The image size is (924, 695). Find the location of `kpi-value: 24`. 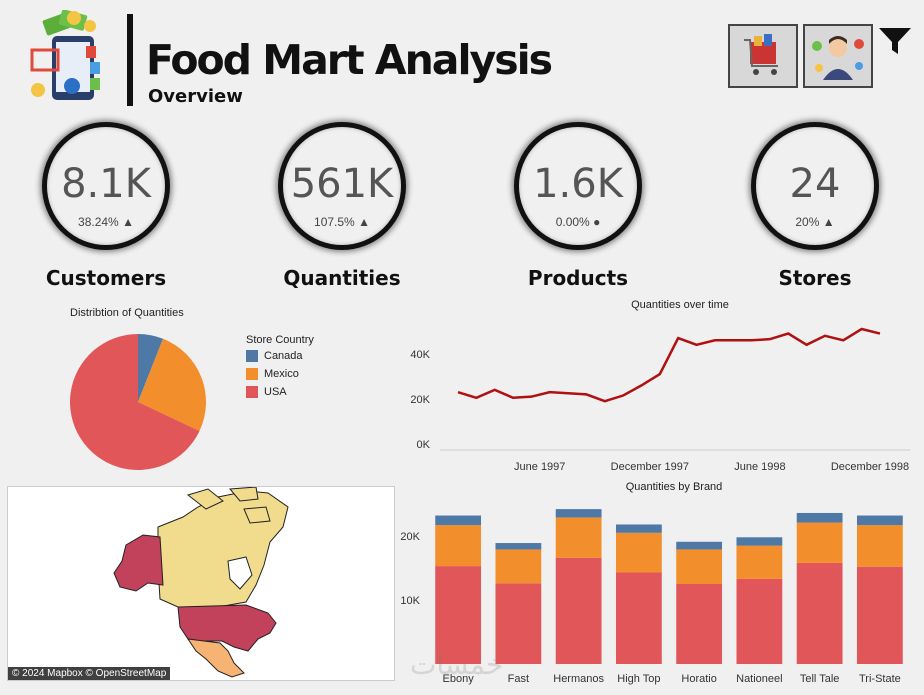

kpi-value: 24 is located at coordinates (815, 184).